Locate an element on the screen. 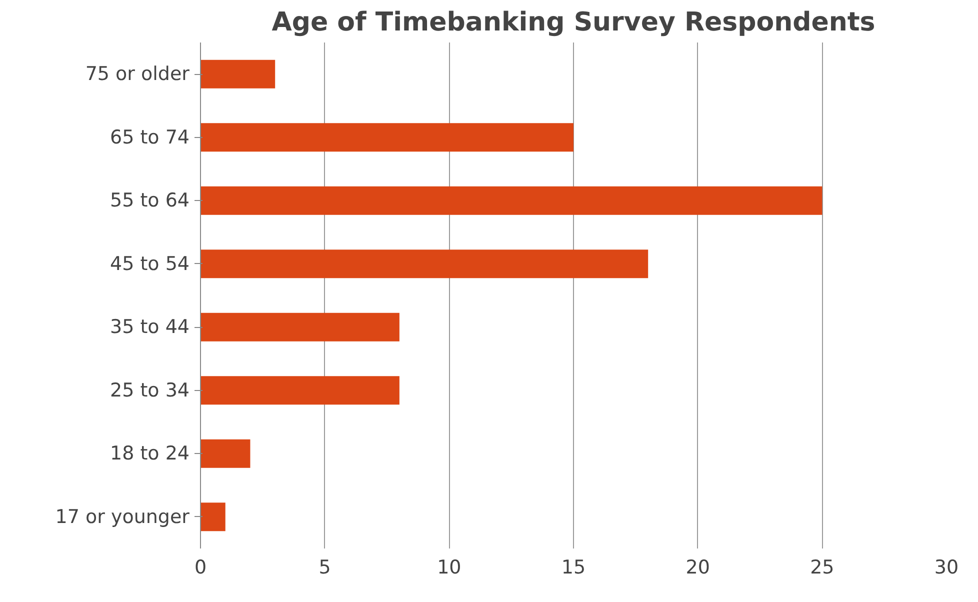  y-tick-label: 55 to 64 is located at coordinates (150, 201).